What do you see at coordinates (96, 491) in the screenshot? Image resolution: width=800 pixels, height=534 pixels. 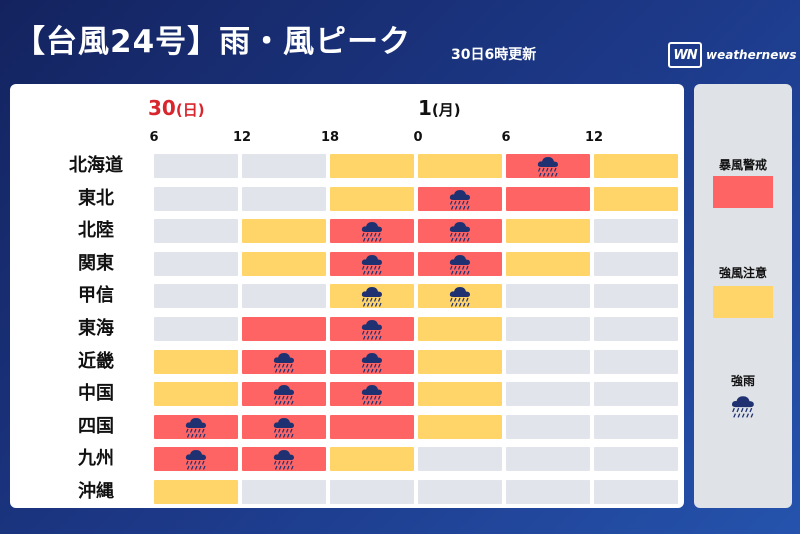 I see `region-label: 沖縄` at bounding box center [96, 491].